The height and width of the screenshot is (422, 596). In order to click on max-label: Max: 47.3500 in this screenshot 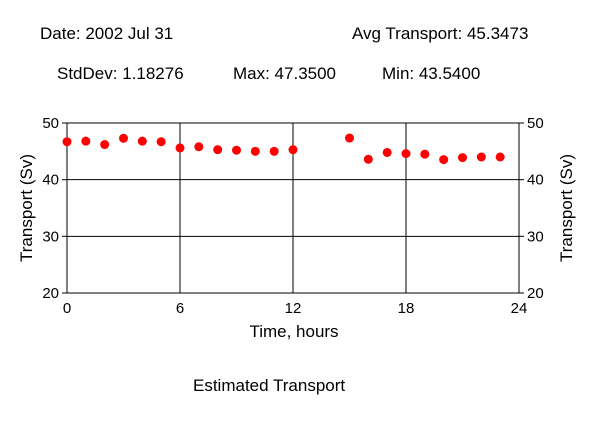, I will do `click(285, 73)`.